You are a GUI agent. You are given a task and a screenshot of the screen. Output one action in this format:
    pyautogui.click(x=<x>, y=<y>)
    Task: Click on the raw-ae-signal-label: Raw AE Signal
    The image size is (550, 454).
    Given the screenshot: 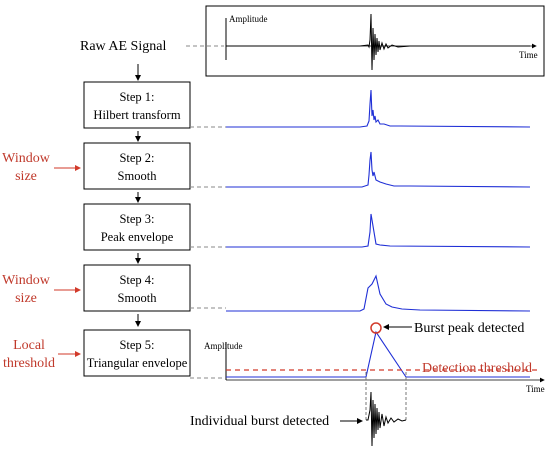 What is the action you would take?
    pyautogui.click(x=123, y=46)
    